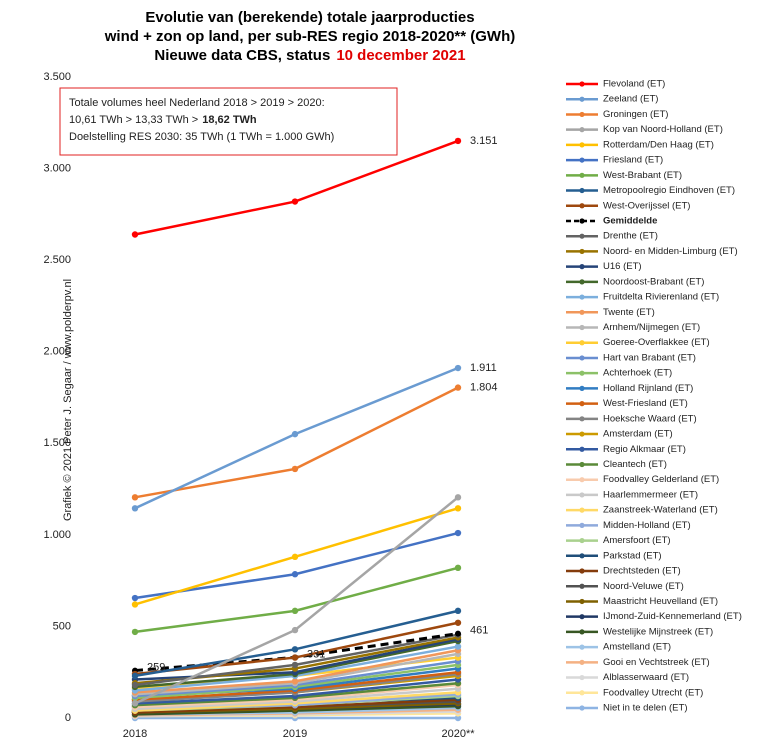  Describe the element at coordinates (634, 84) in the screenshot. I see `legend-label: Flevoland (ET)` at that location.